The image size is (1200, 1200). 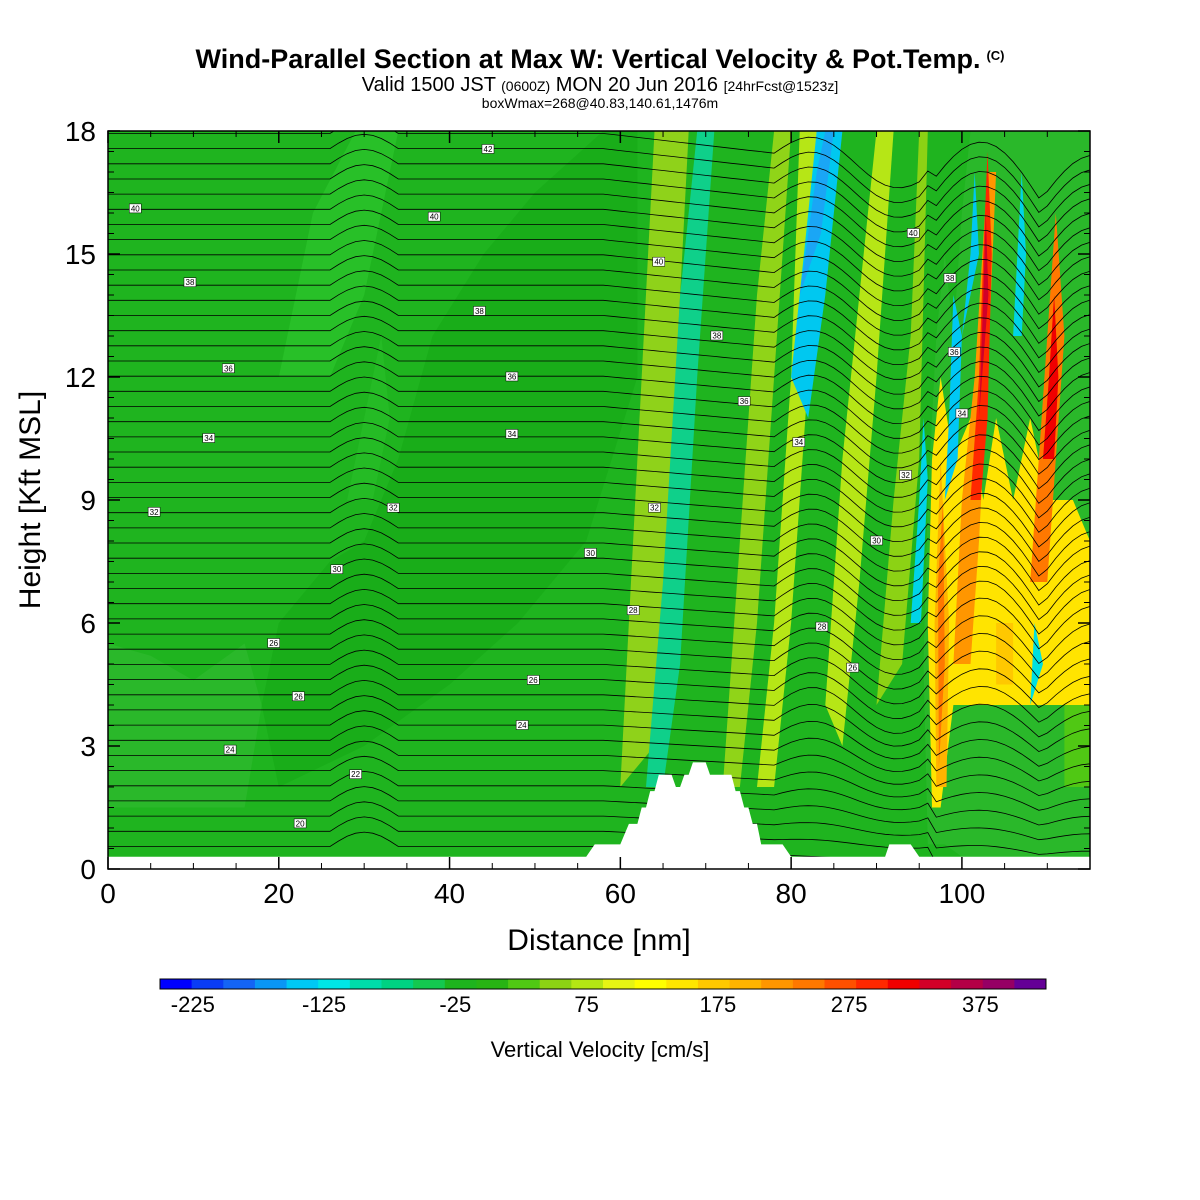 What do you see at coordinates (230, 750) in the screenshot?
I see `svg-text: 24` at bounding box center [230, 750].